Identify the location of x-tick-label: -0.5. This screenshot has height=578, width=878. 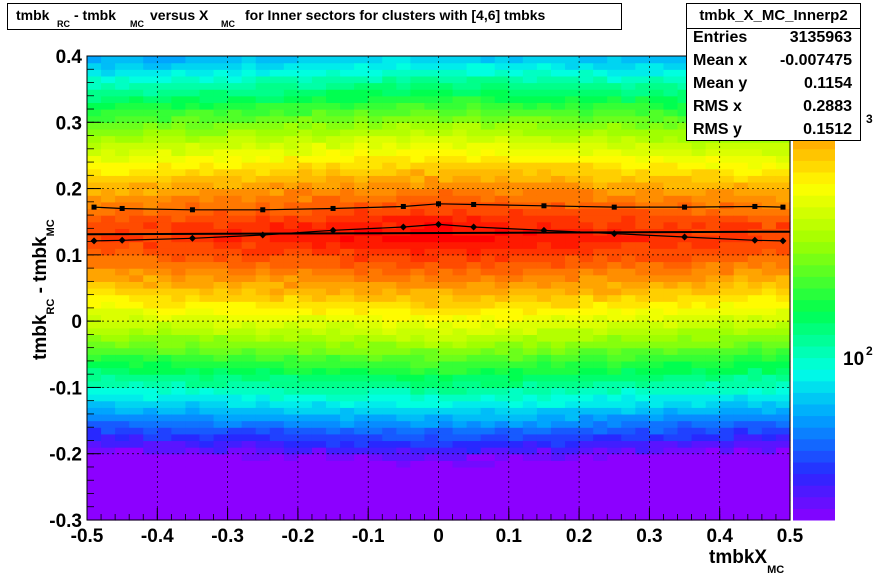
(87, 536).